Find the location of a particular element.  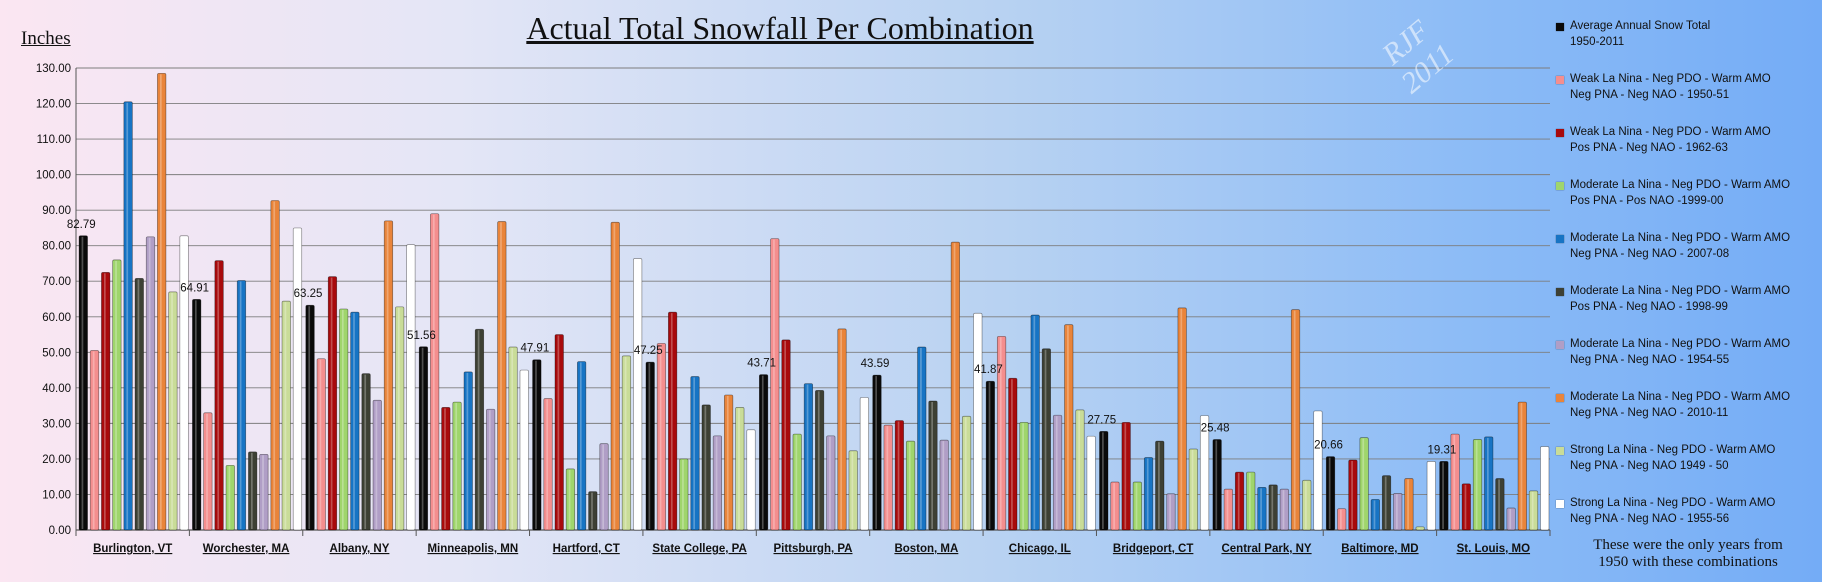

x-tick-label: Boston, MA is located at coordinates (926, 549).